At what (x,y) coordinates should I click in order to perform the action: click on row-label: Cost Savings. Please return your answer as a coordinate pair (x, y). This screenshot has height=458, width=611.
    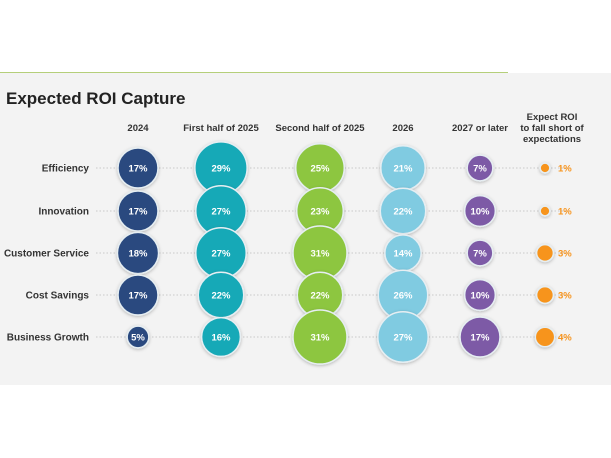
    Looking at the image, I should click on (58, 296).